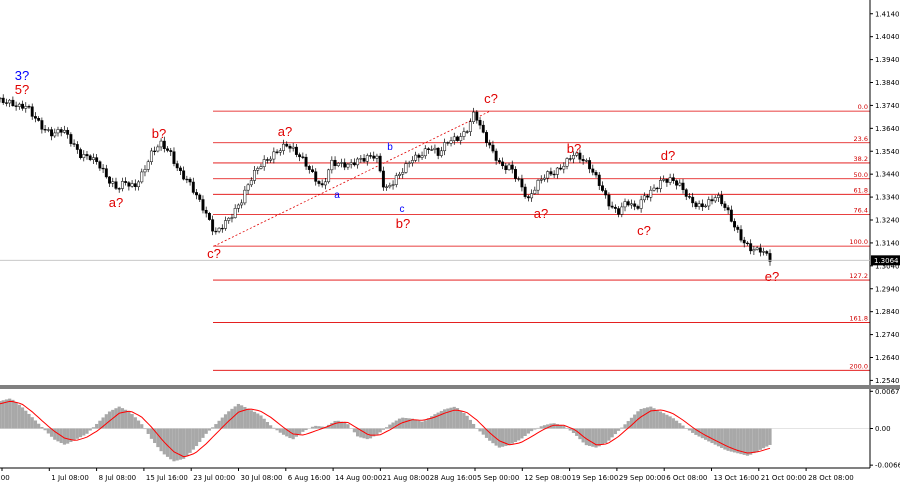 Image resolution: width=900 pixels, height=485 pixels. I want to click on price-tick-label: 1.2840, so click(887, 312).